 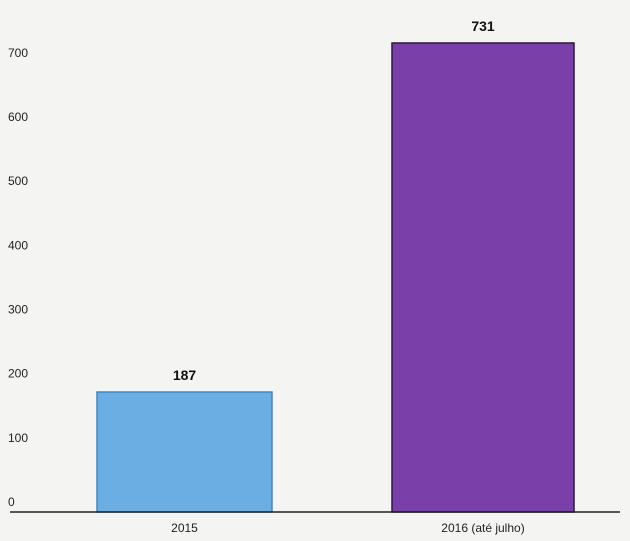 I want to click on x-tick-label-2: 2016 (até julho), so click(x=482, y=528).